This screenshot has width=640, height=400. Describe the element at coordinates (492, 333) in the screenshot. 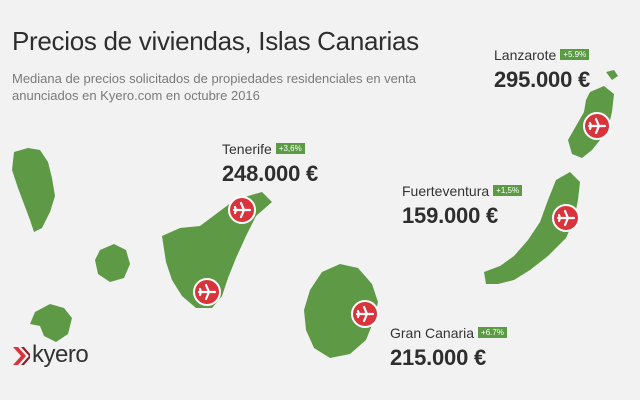

I see `change-badge: +6.7%` at that location.